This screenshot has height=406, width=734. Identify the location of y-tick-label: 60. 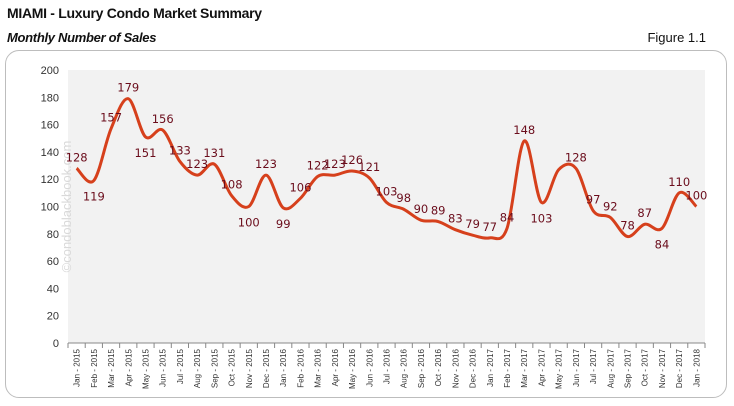
(53, 262).